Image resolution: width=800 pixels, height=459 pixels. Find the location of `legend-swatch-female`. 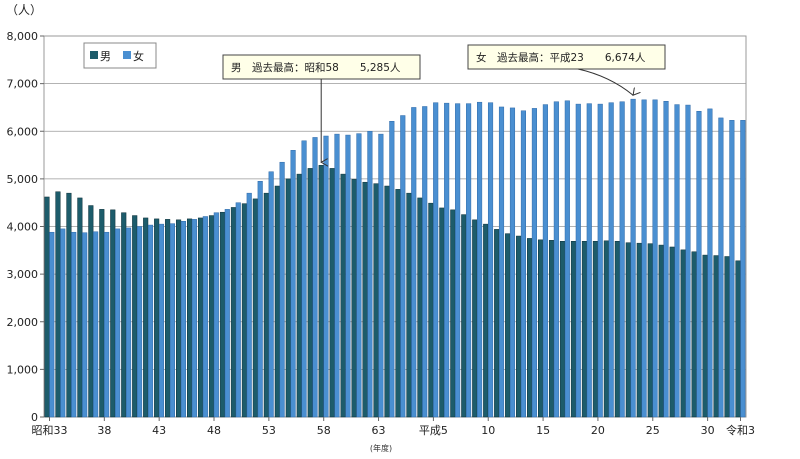

legend-swatch-female is located at coordinates (127, 55).